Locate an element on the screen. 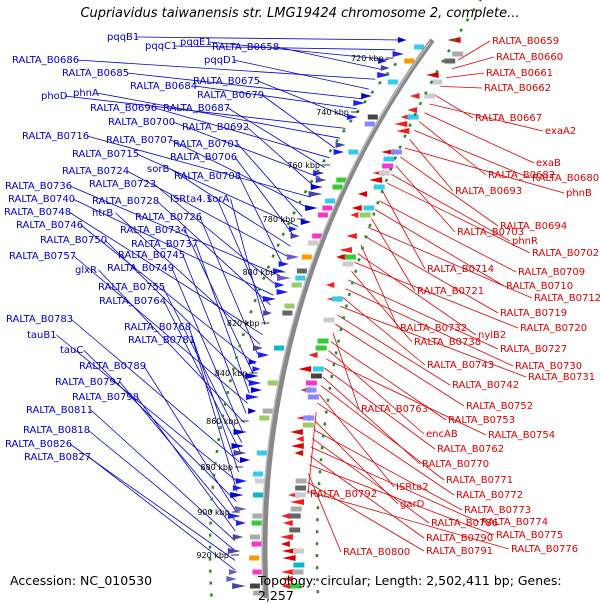 The width and height of the screenshot is (600, 603). gene-label-reverse: RALTA_B0659 is located at coordinates (525, 41).